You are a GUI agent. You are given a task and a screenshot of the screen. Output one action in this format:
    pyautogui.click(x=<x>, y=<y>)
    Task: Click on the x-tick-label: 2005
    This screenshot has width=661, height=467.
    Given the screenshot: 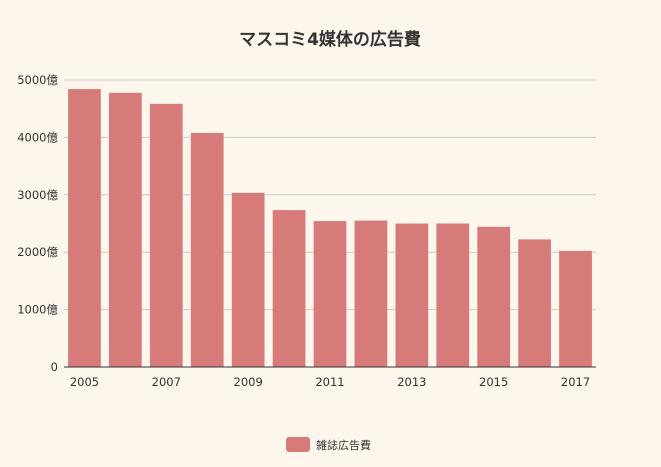 What is the action you would take?
    pyautogui.click(x=84, y=382)
    